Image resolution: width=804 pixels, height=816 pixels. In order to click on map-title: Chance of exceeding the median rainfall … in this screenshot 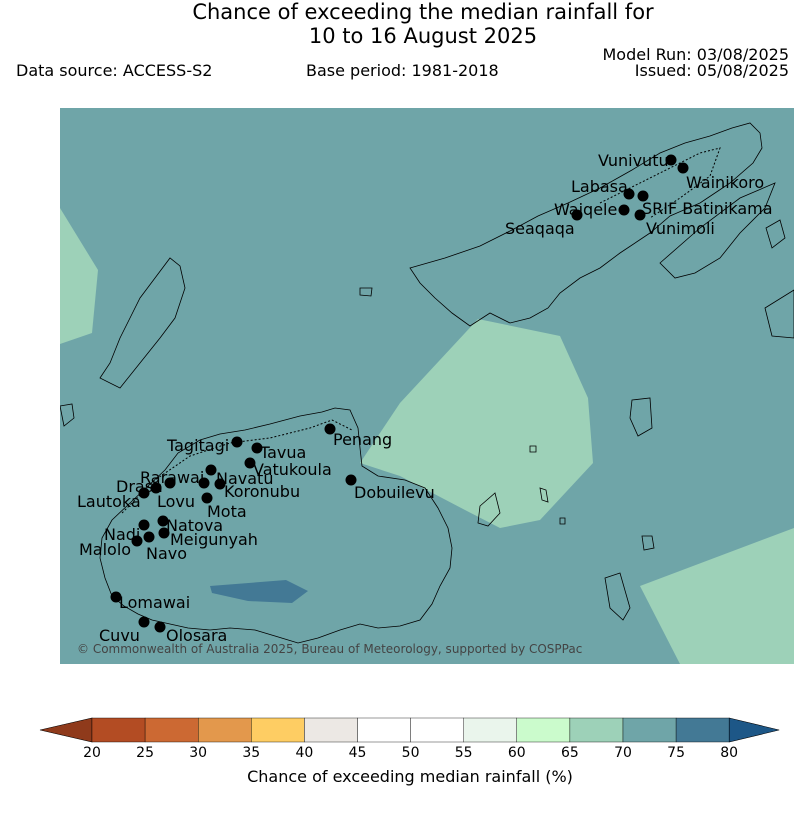, I will do `click(402, 24)`.